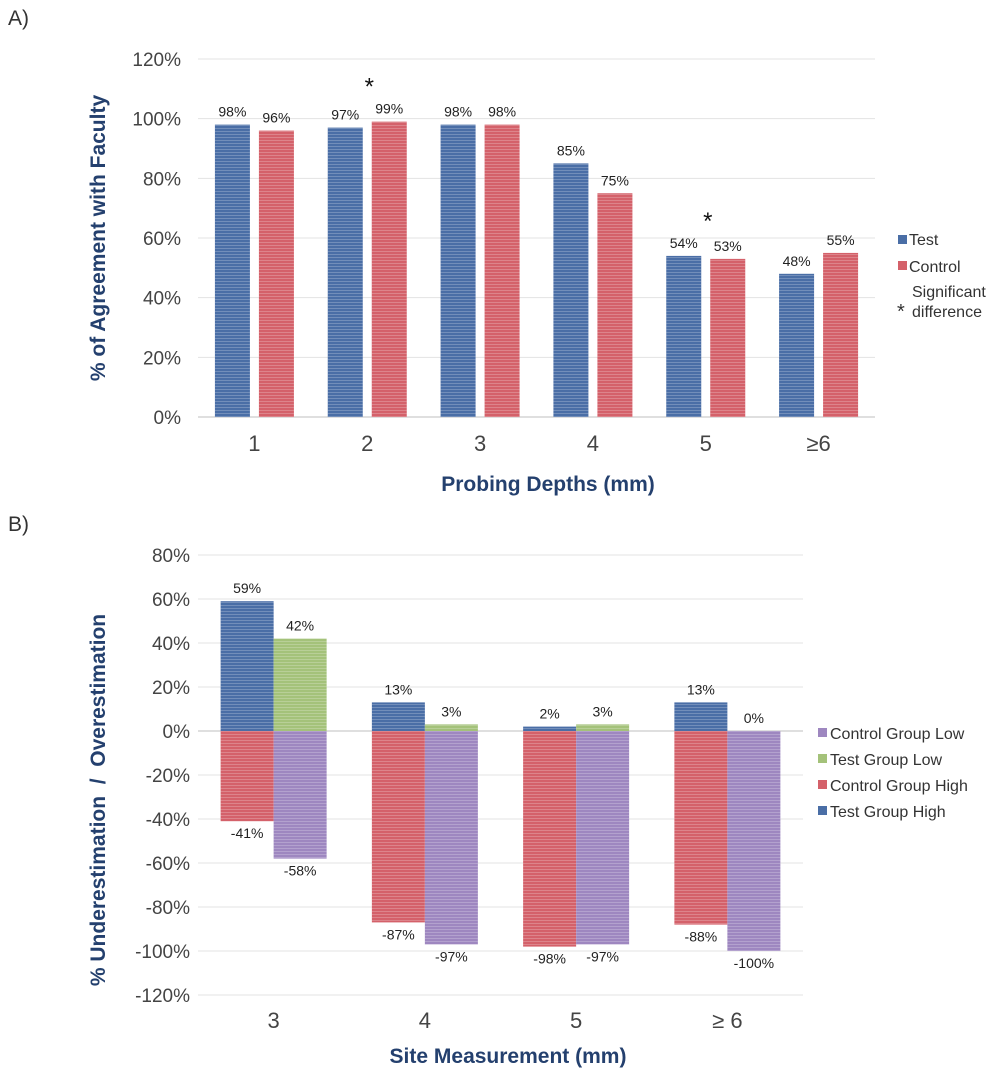  I want to click on y-tick-label: 100%, so click(156, 120).